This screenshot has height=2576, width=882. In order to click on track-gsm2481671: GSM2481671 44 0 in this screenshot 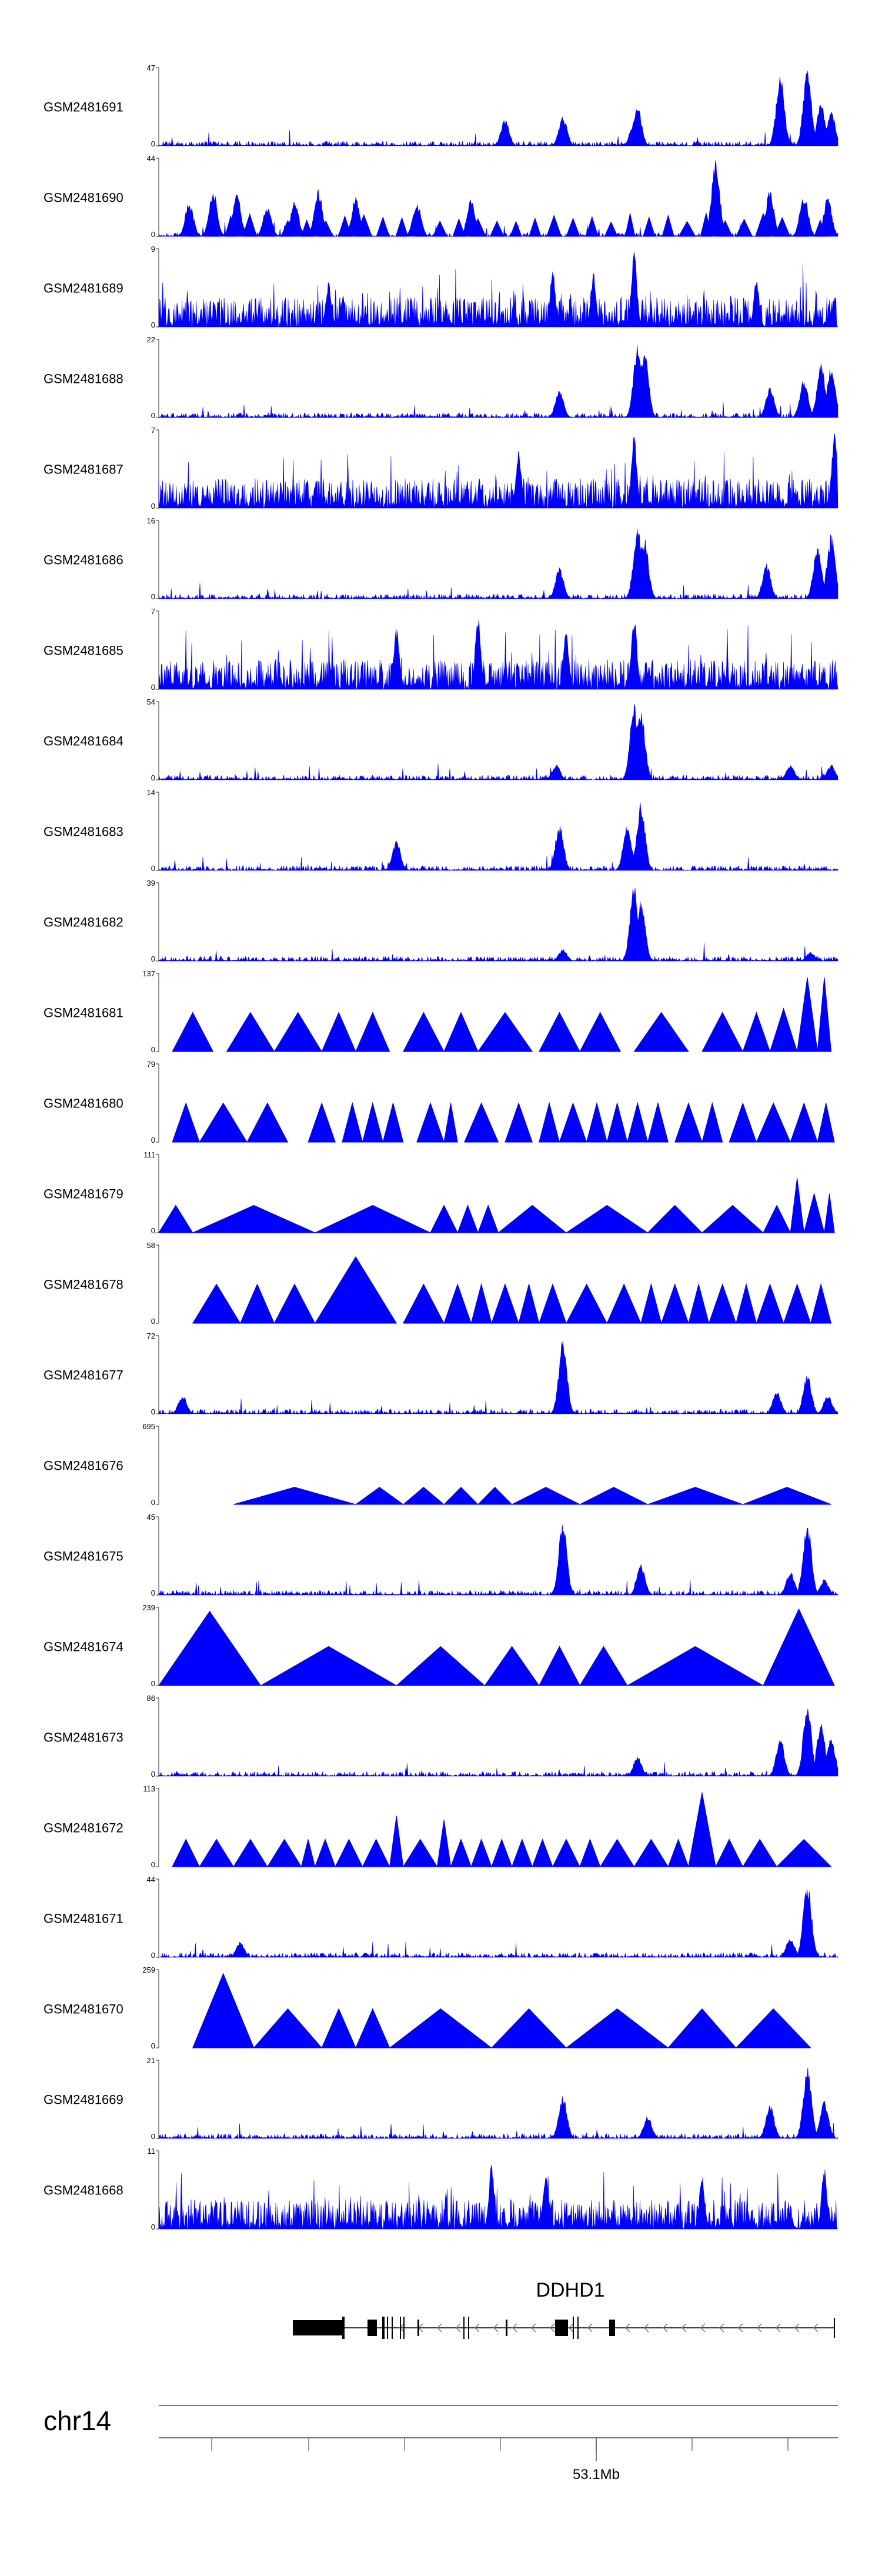, I will do `click(441, 1917)`.